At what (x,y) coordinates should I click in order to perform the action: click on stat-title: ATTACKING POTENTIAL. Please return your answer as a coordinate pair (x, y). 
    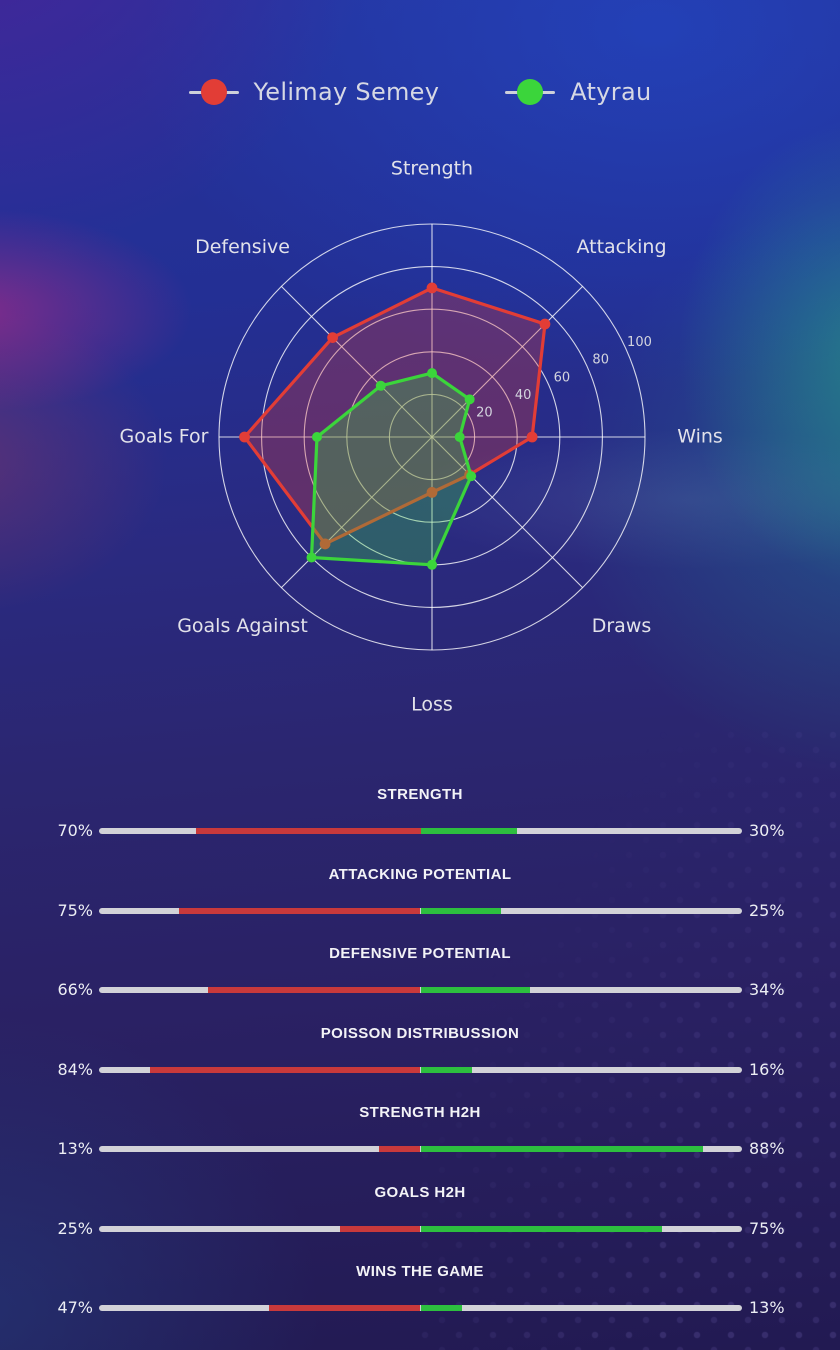
    Looking at the image, I should click on (420, 874).